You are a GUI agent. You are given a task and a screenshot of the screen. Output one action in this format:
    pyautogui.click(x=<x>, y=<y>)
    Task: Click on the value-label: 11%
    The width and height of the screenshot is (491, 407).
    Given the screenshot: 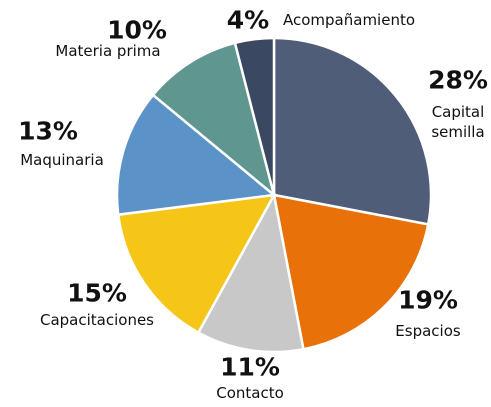 What is the action you would take?
    pyautogui.click(x=250, y=367)
    